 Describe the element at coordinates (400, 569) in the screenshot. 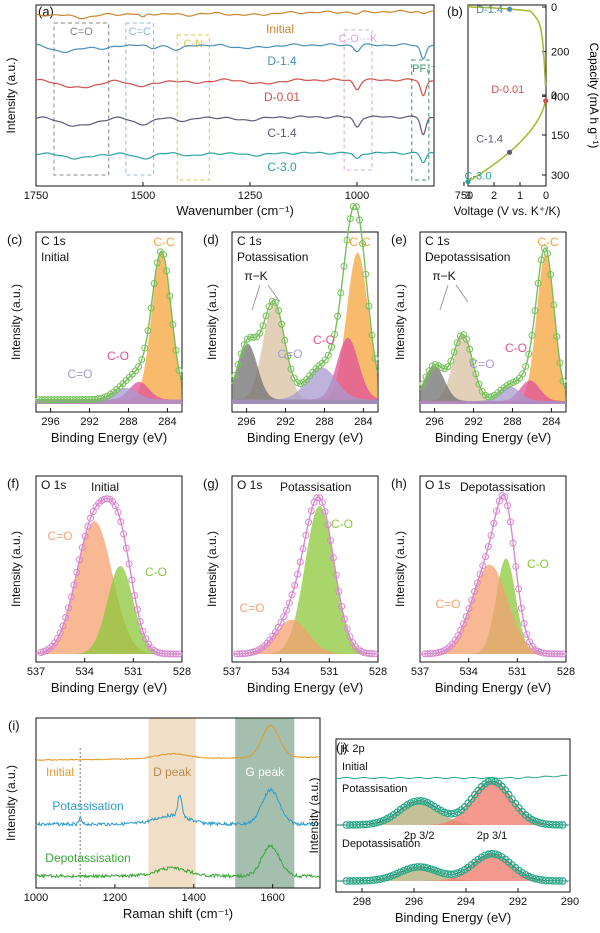

I see `panel-h-ylabel: Intensity (a.u.)` at that location.